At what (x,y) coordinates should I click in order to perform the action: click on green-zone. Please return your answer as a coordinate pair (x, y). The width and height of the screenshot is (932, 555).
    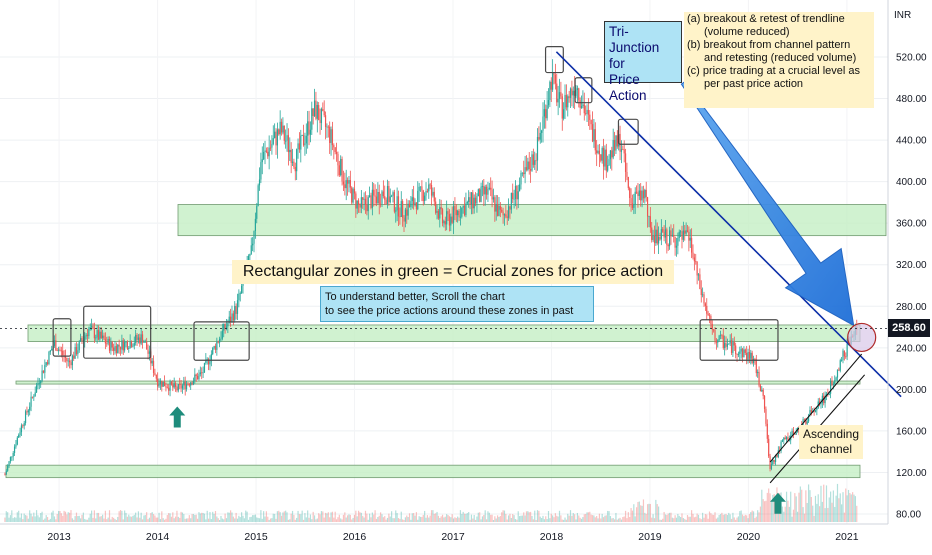
    Looking at the image, I should click on (433, 471).